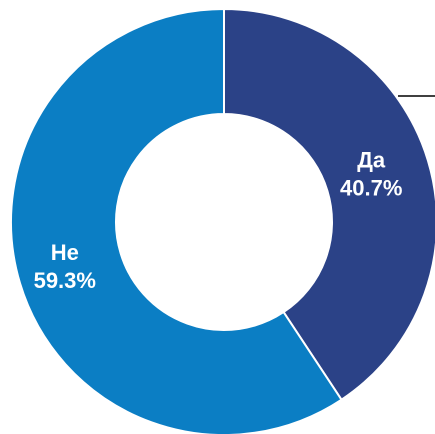 Image resolution: width=435 pixels, height=434 pixels. What do you see at coordinates (65, 252) in the screenshot?
I see `segment-name: Не` at bounding box center [65, 252].